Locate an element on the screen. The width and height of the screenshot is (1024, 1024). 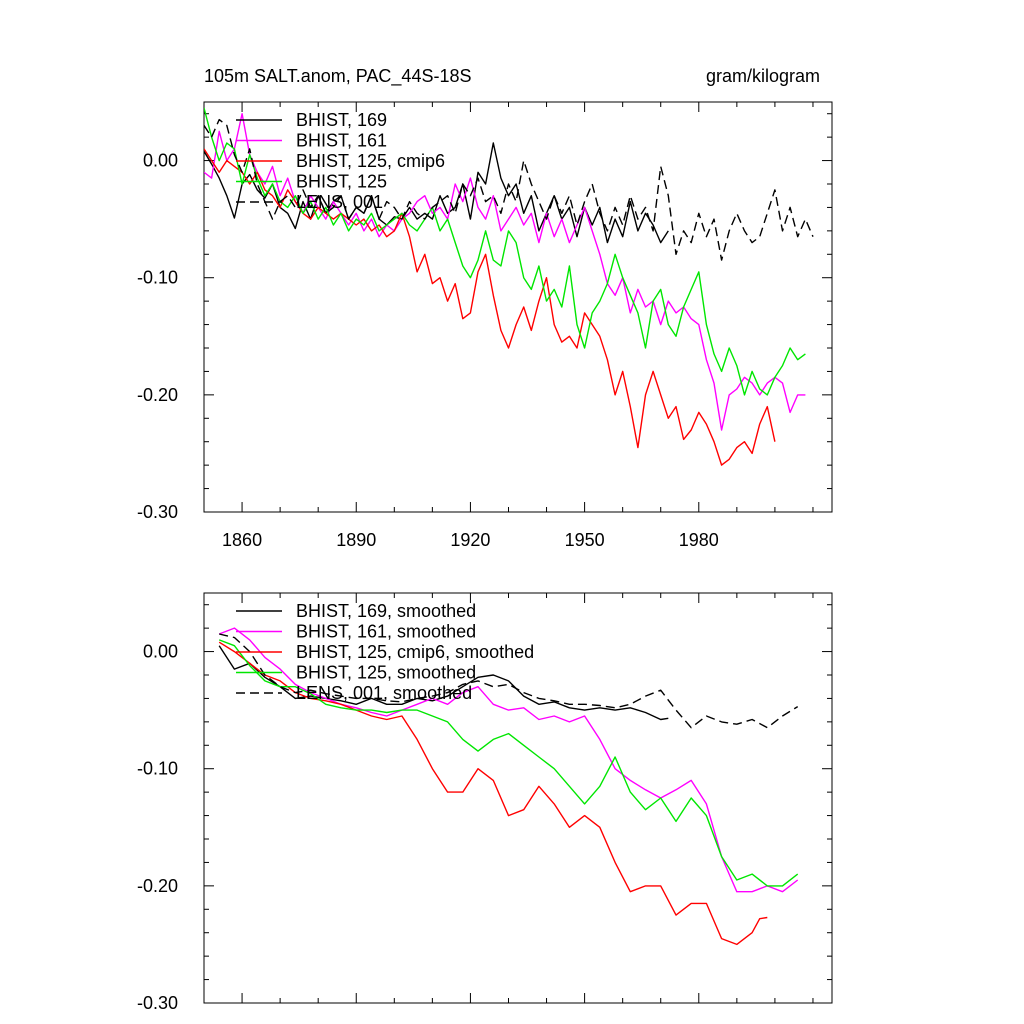
x-tick-label: 1980 is located at coordinates (699, 540).